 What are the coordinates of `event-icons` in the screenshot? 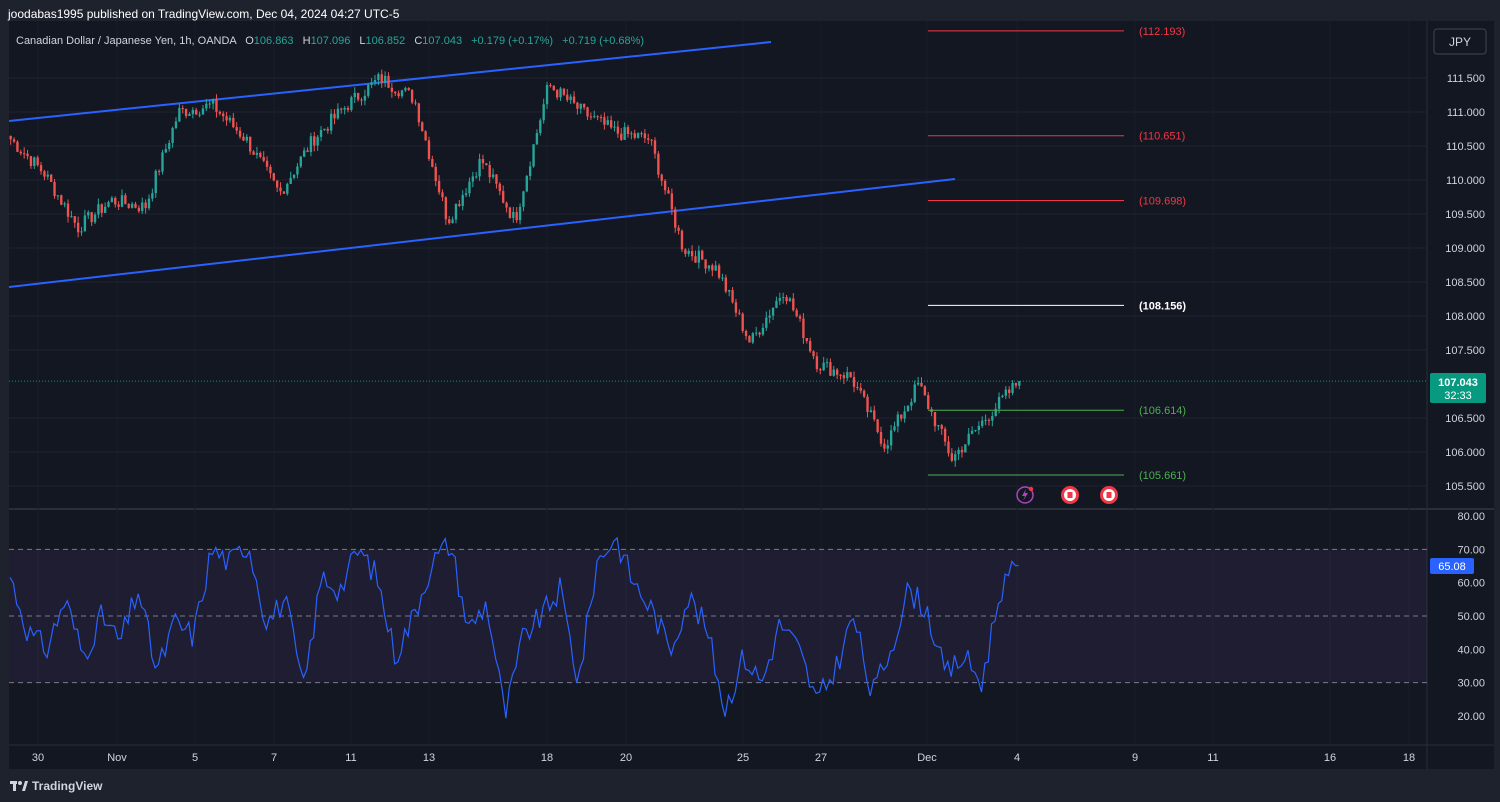 It's located at (1067, 495).